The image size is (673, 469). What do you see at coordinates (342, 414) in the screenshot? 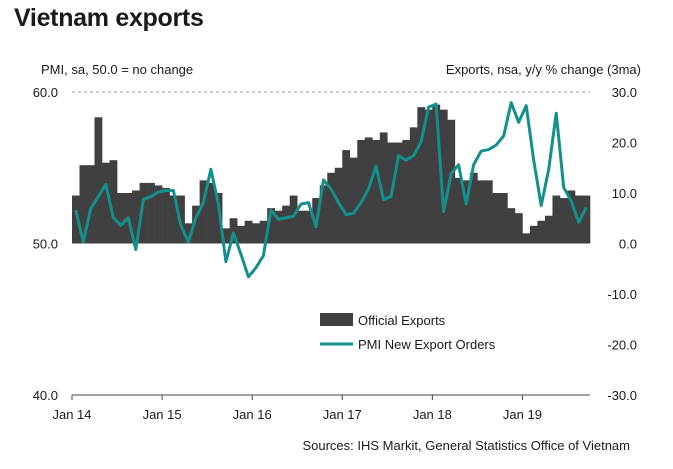
I see `x-axis-tick-label: Jan 17` at bounding box center [342, 414].